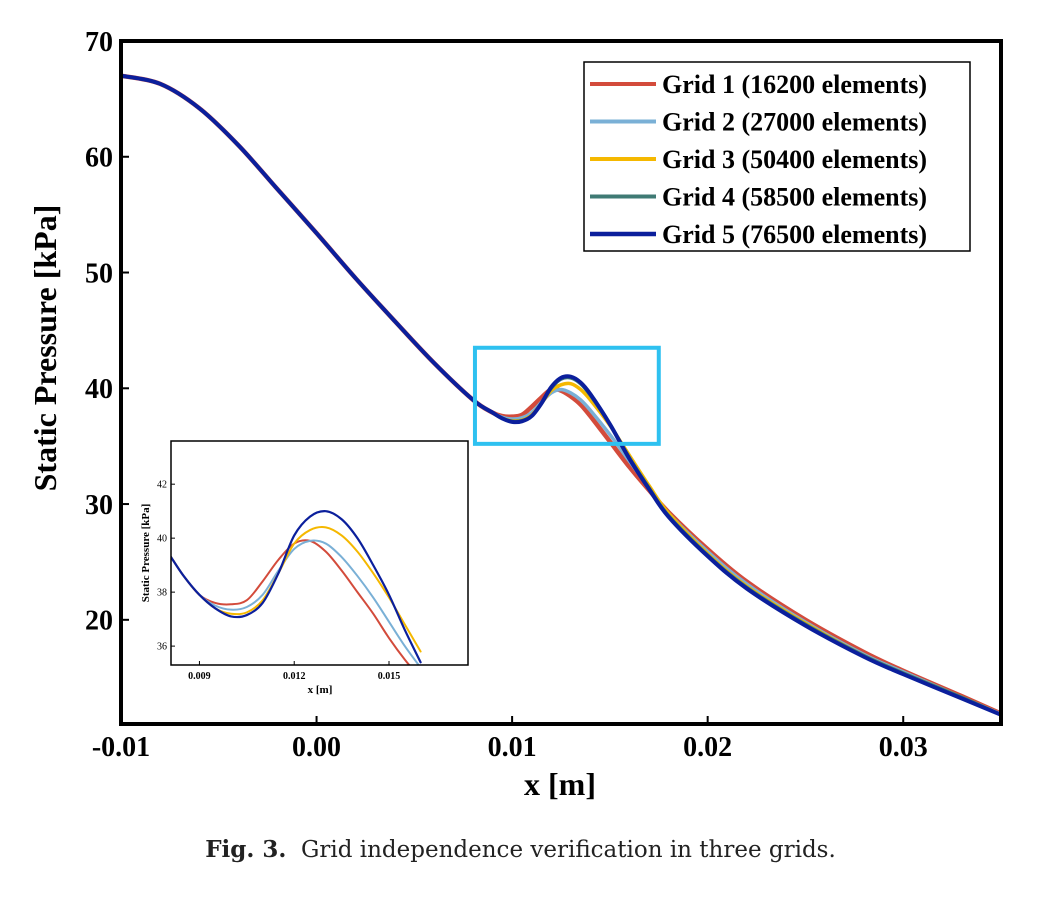 This screenshot has height=899, width=1041. I want to click on main-y-tick-label: 40, so click(99, 389).